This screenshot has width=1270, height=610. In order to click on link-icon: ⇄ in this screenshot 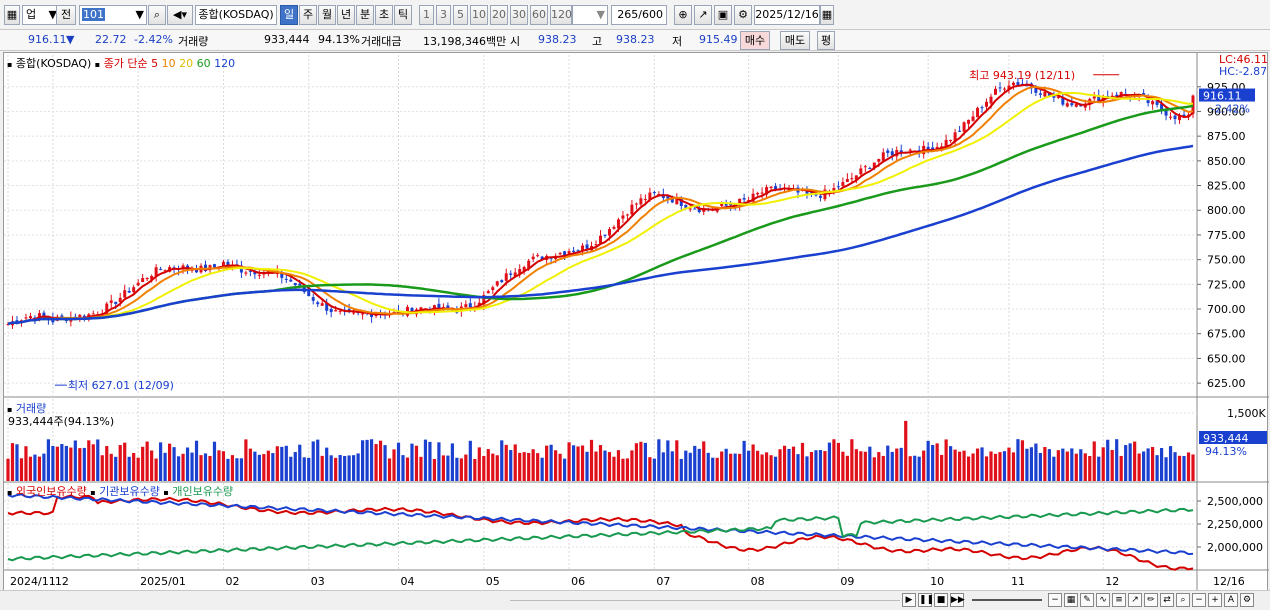, I will do `click(1167, 600)`.